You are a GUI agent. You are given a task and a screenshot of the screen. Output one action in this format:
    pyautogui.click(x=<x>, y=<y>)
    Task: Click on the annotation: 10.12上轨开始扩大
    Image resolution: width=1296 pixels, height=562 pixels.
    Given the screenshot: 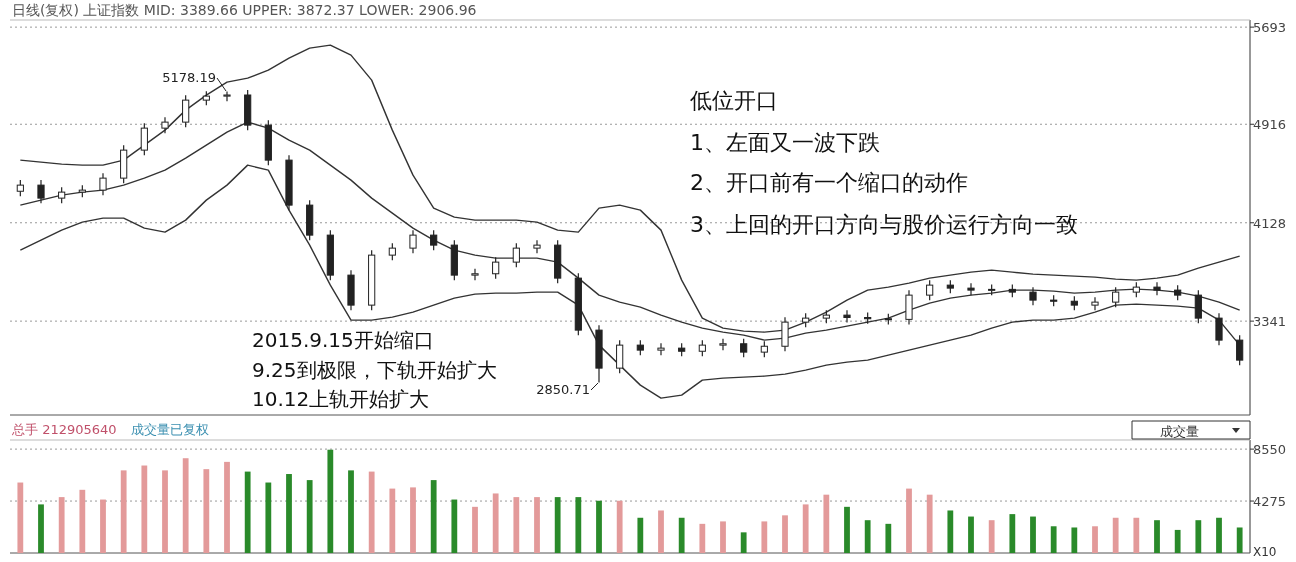 What is the action you would take?
    pyautogui.click(x=341, y=399)
    